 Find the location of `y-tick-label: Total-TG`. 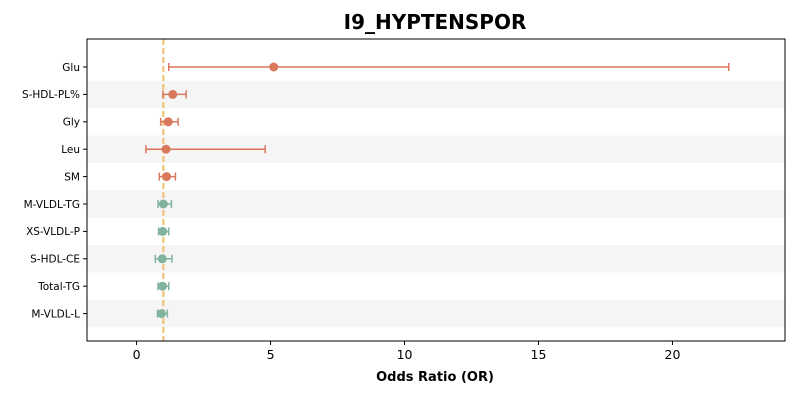

y-tick-label: Total-TG is located at coordinates (58, 287).